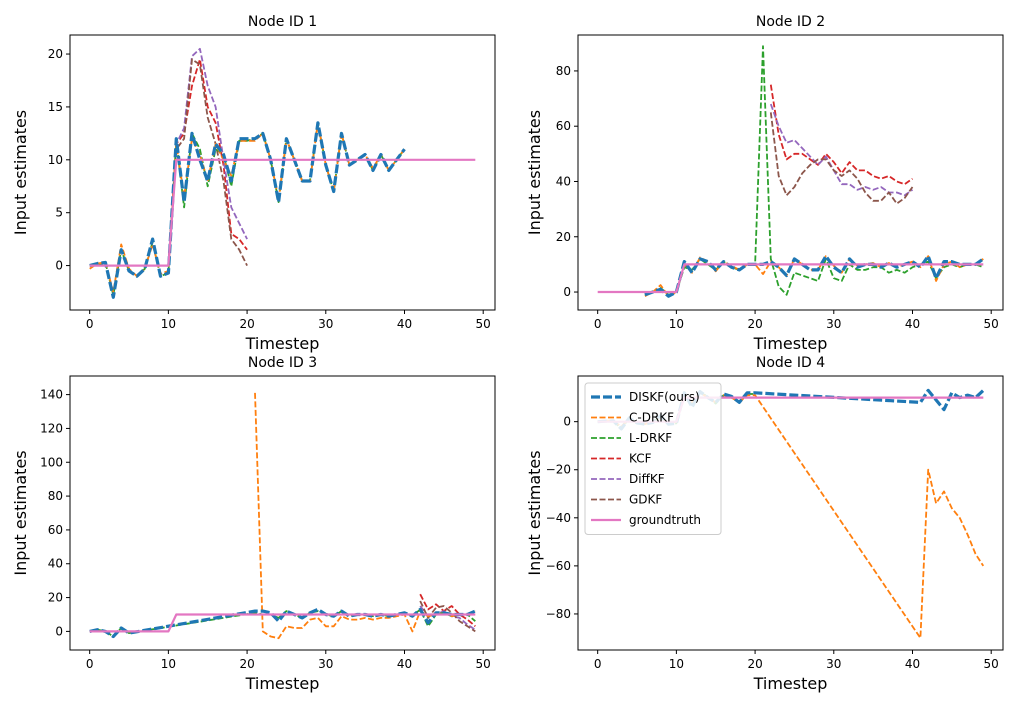 The height and width of the screenshot is (709, 1013). Describe the element at coordinates (55, 107) in the screenshot. I see `y-tick-label: 15` at that location.